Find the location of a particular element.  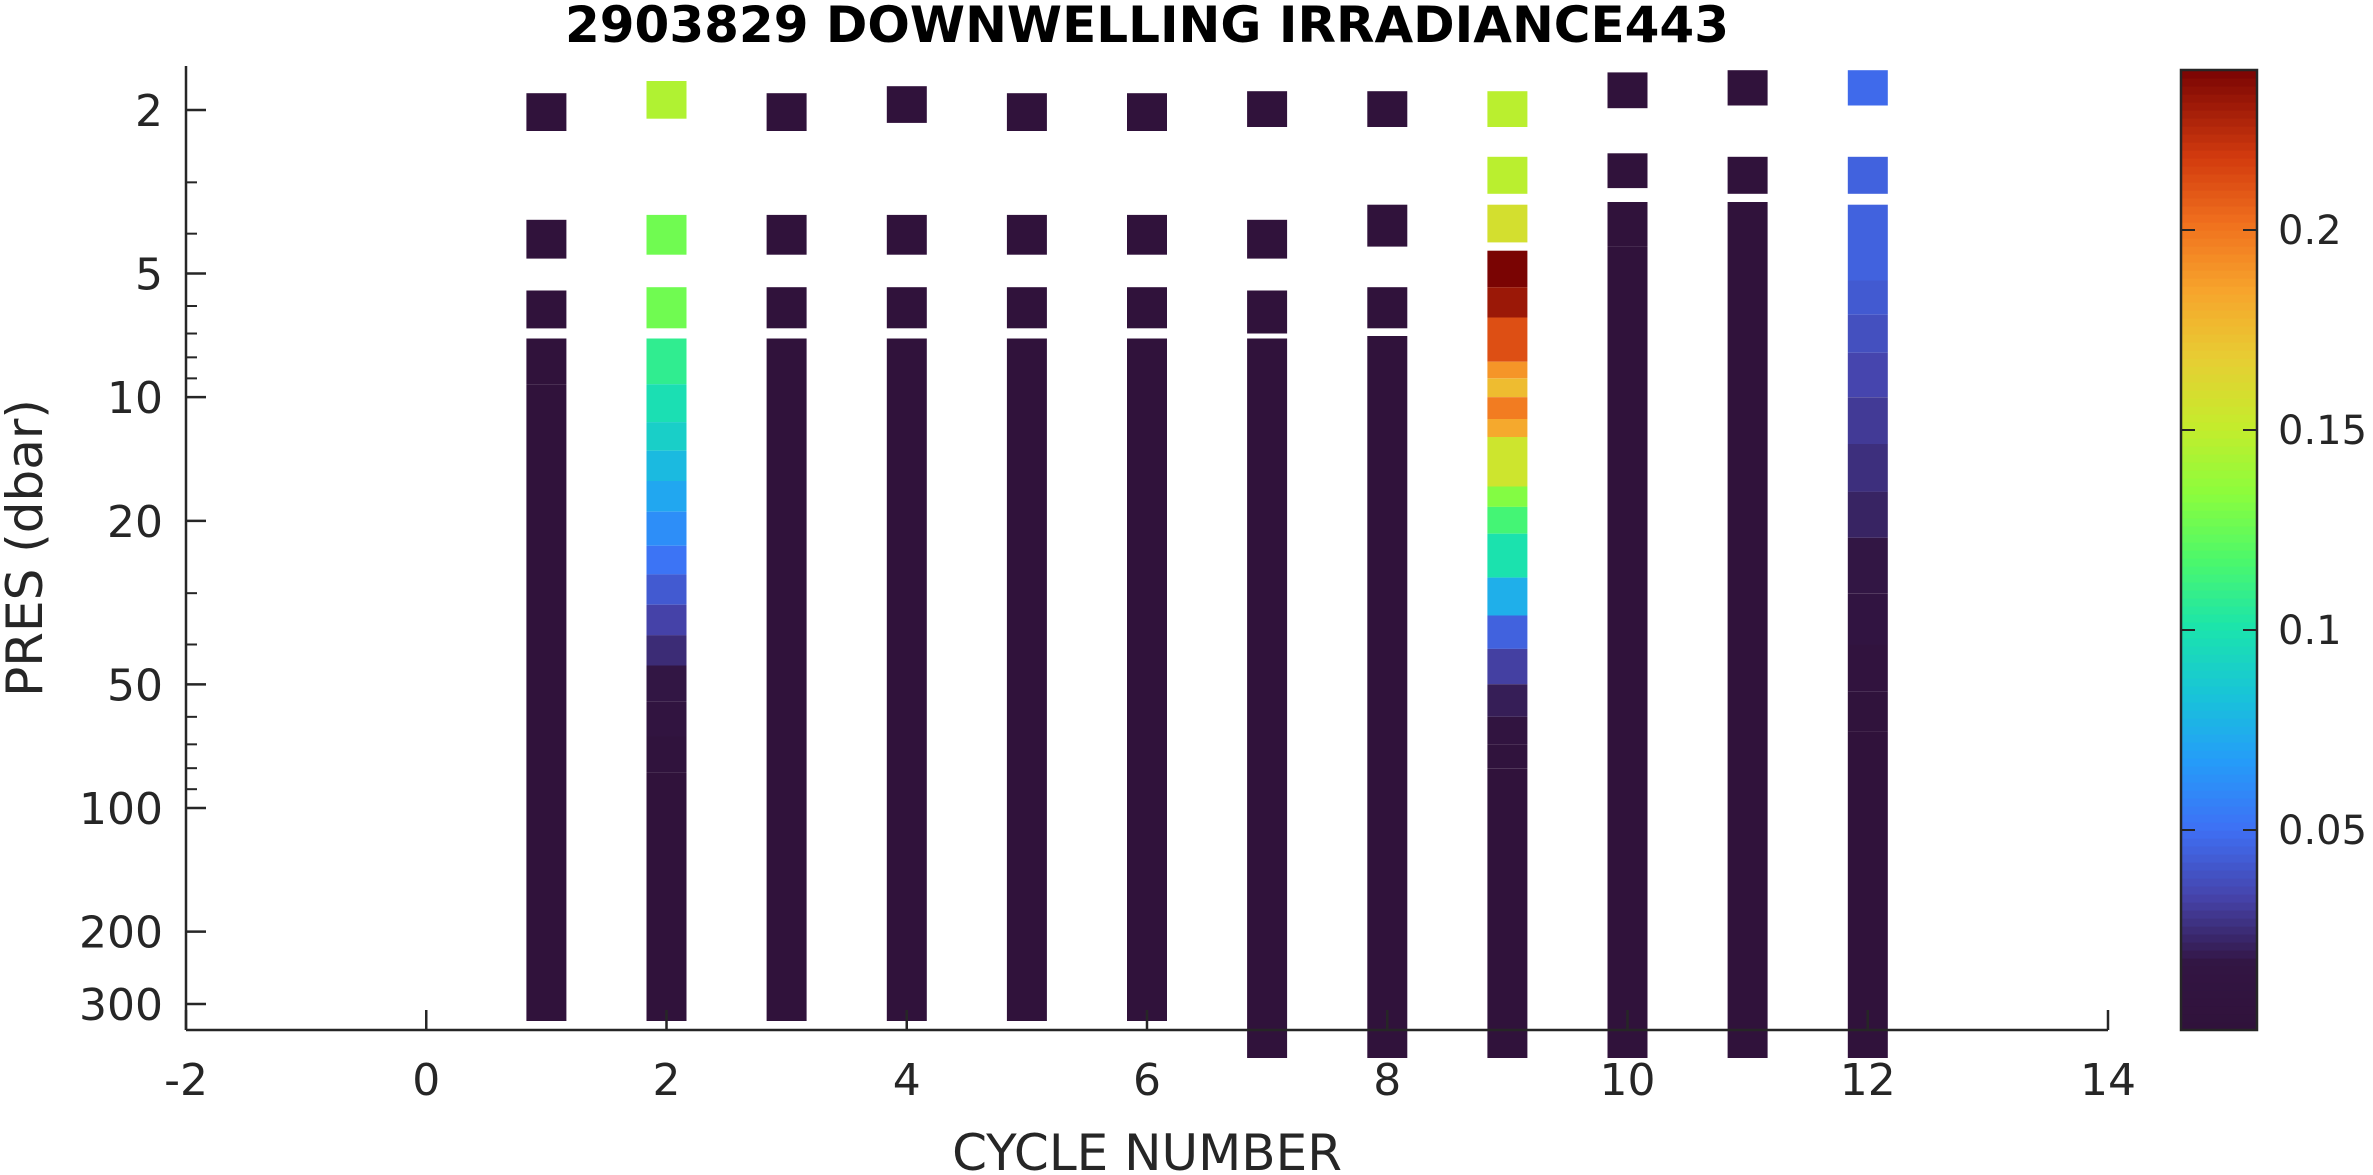

x-tick-label: 12 is located at coordinates (1868, 1080).